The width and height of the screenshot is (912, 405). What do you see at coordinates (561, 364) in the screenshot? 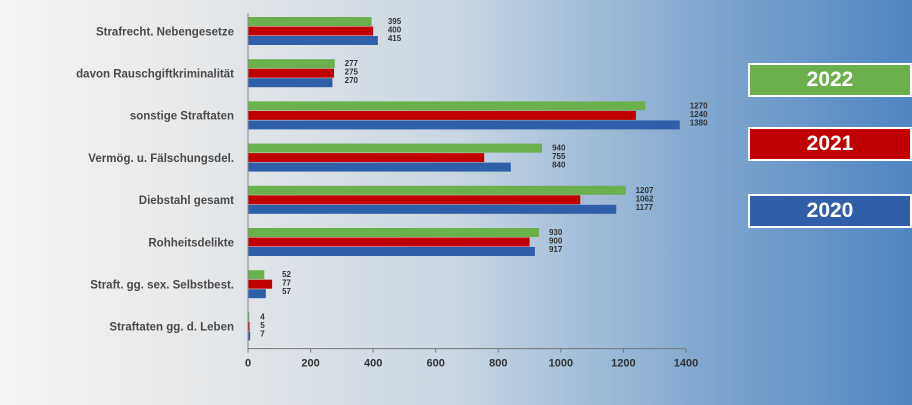
I see `x-tick-label: 1000` at bounding box center [561, 364].